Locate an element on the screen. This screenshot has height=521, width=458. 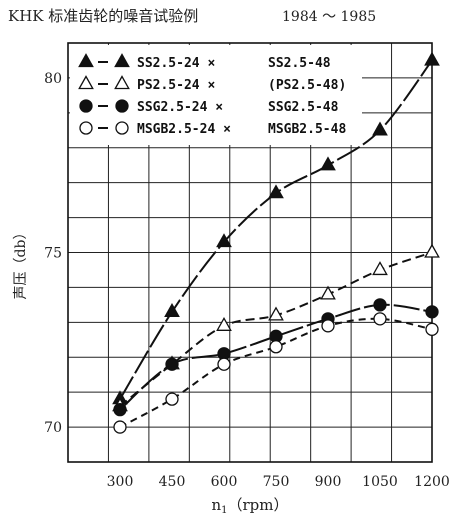
legend-label-left: PS2.5-24 × is located at coordinates (176, 85).